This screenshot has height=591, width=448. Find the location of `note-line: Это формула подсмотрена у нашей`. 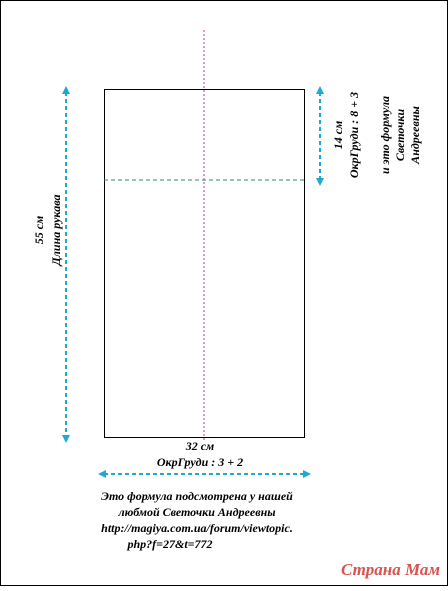

note-line: Это формула подсмотрена у нашей is located at coordinates (197, 496).